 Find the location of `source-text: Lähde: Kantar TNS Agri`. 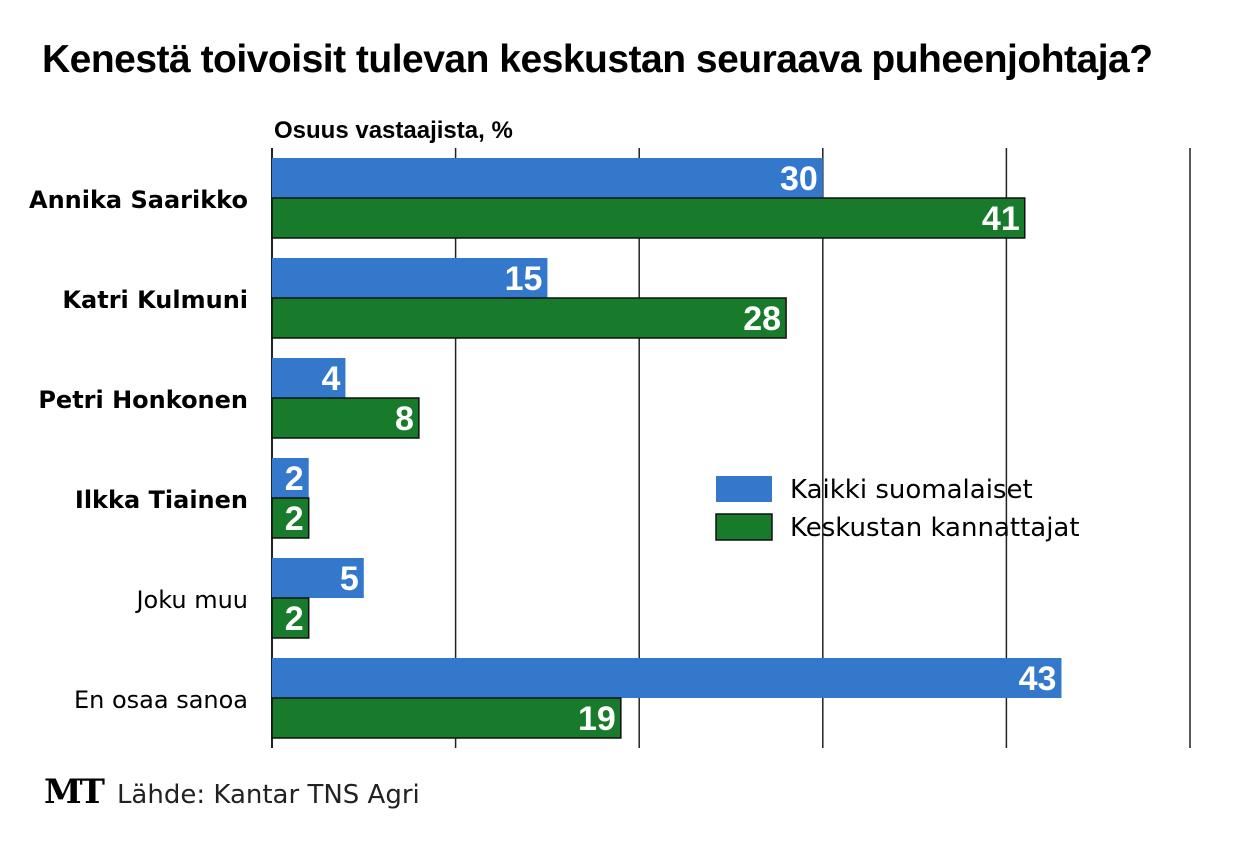

source-text: Lähde: Kantar TNS Agri is located at coordinates (268, 795).